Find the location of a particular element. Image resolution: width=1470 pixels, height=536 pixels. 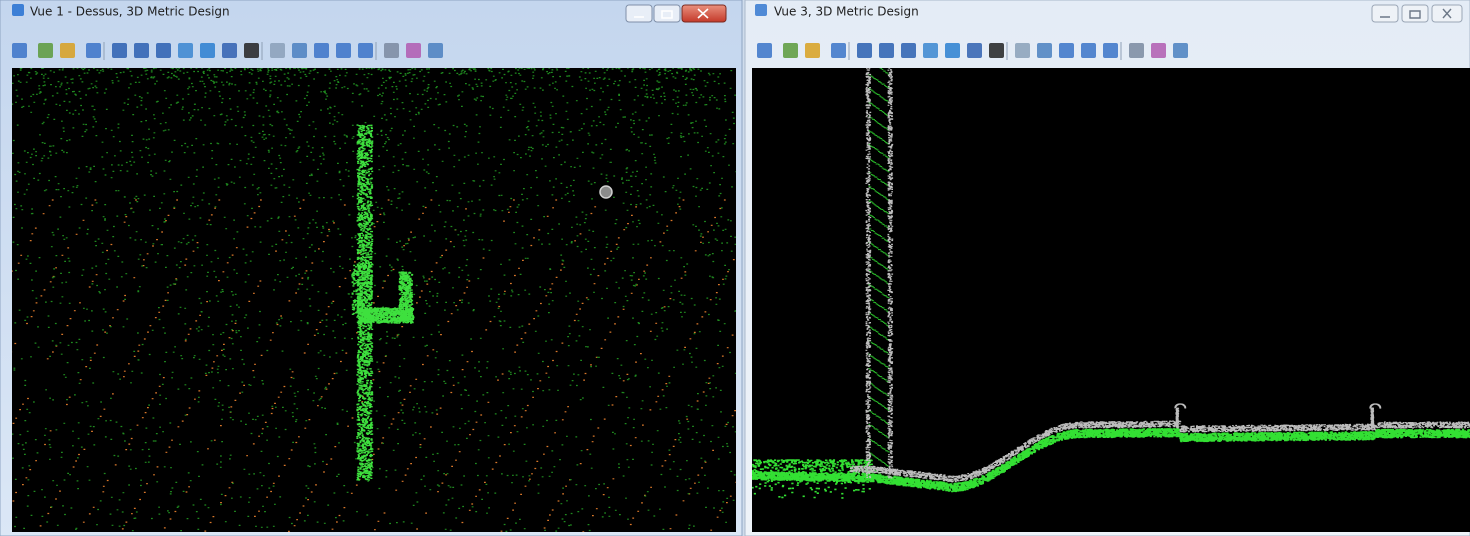

toolbars is located at coordinates (600, 51).